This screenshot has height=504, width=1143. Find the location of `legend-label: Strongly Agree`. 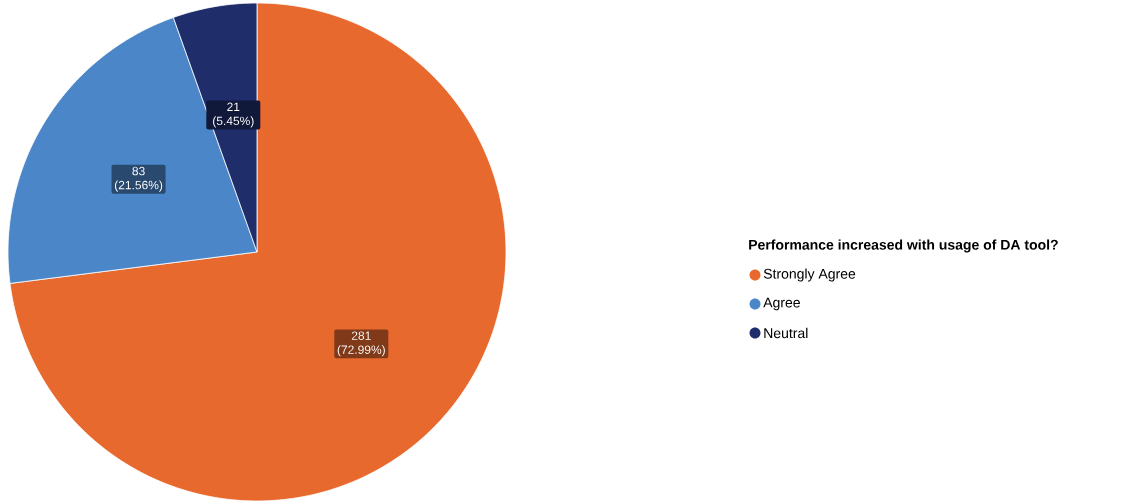

legend-label: Strongly Agree is located at coordinates (809, 275).